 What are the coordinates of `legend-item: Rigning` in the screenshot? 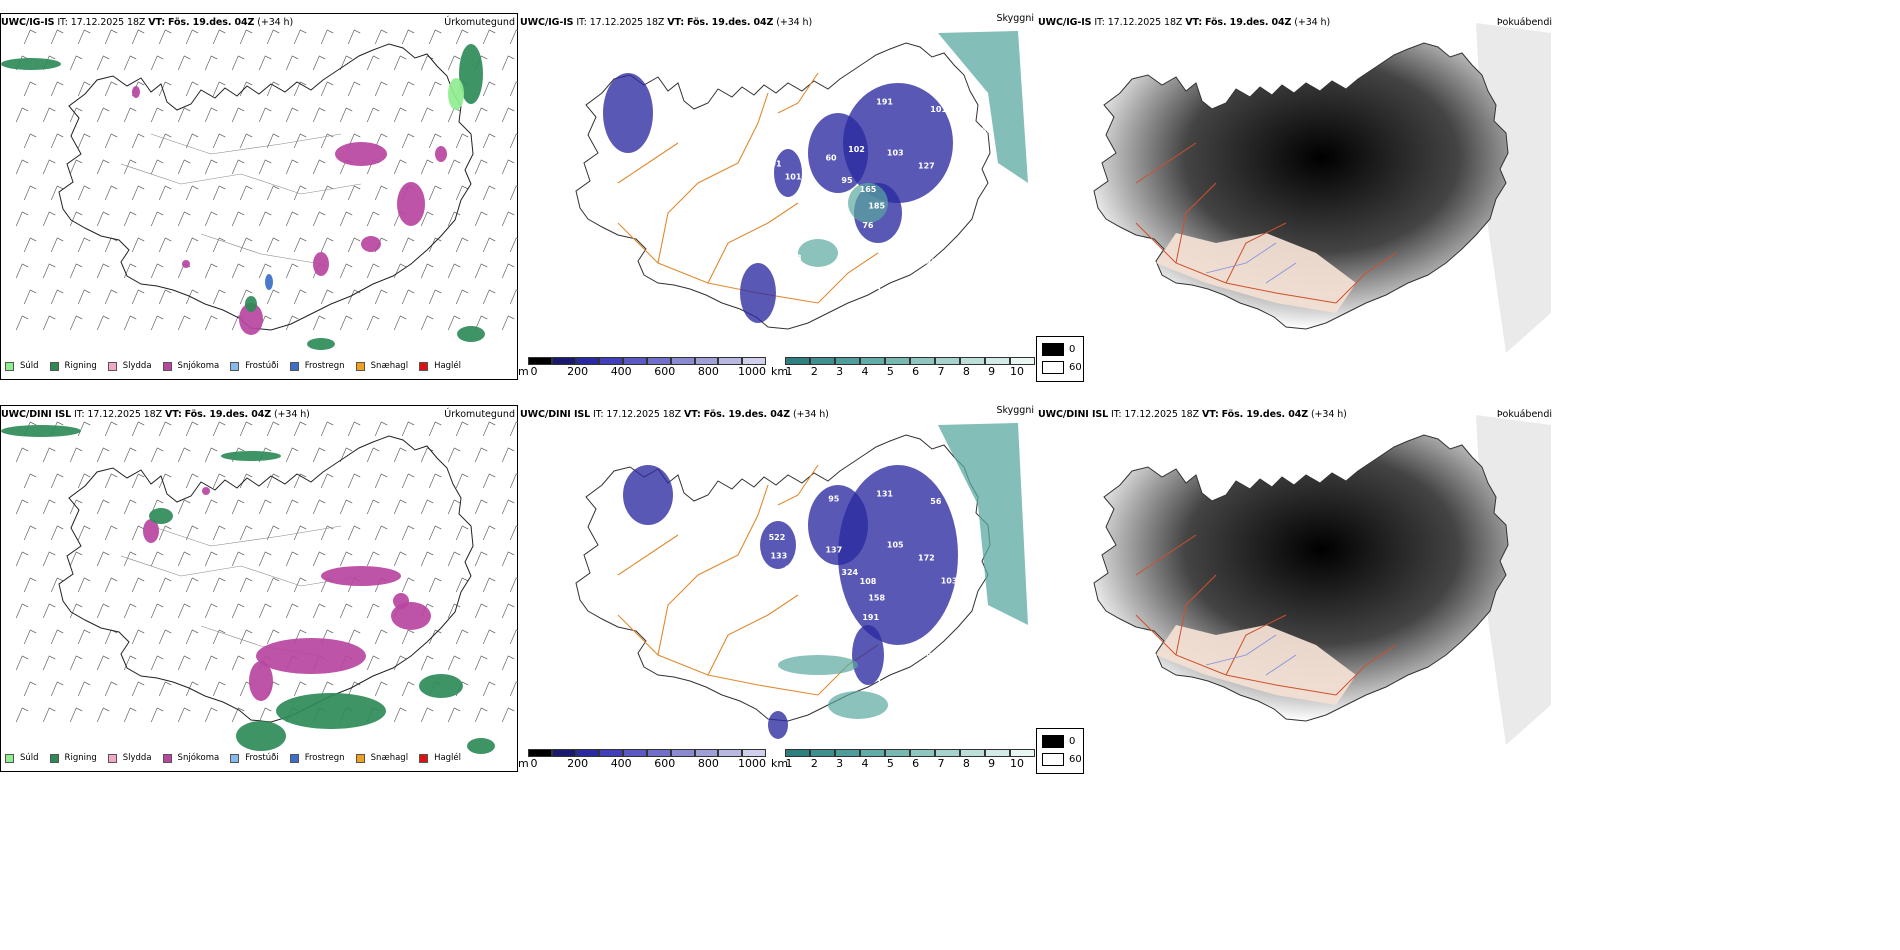 It's located at (73, 366).